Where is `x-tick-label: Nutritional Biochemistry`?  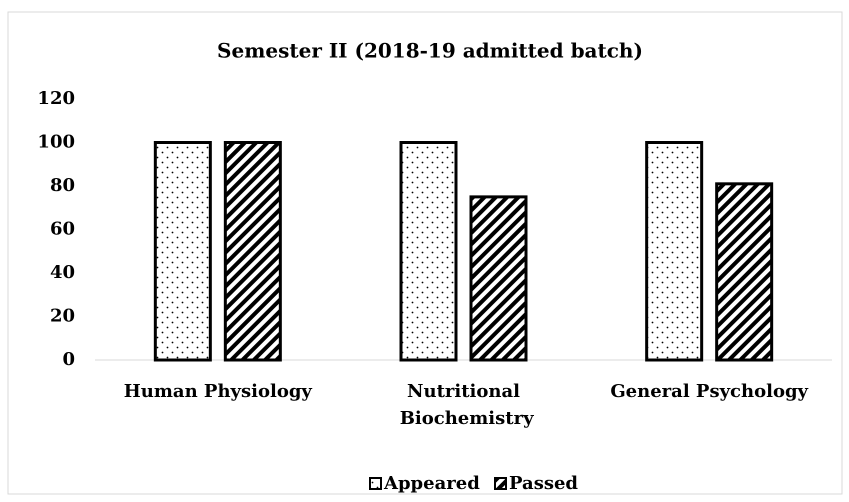
x-tick-label: Nutritional Biochemistry is located at coordinates (463, 405).